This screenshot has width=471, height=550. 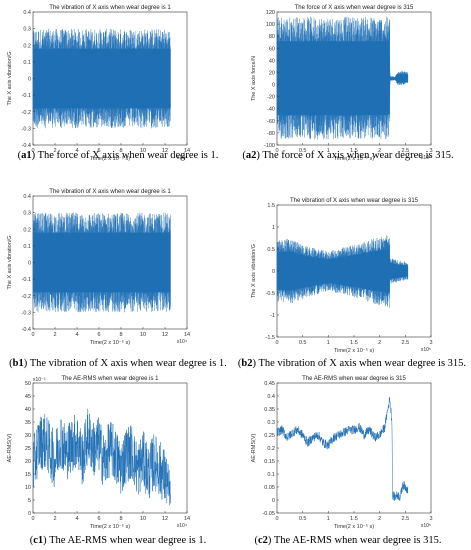 What do you see at coordinates (269, 384) in the screenshot?
I see `y-tick-label: 0.45` at bounding box center [269, 384].